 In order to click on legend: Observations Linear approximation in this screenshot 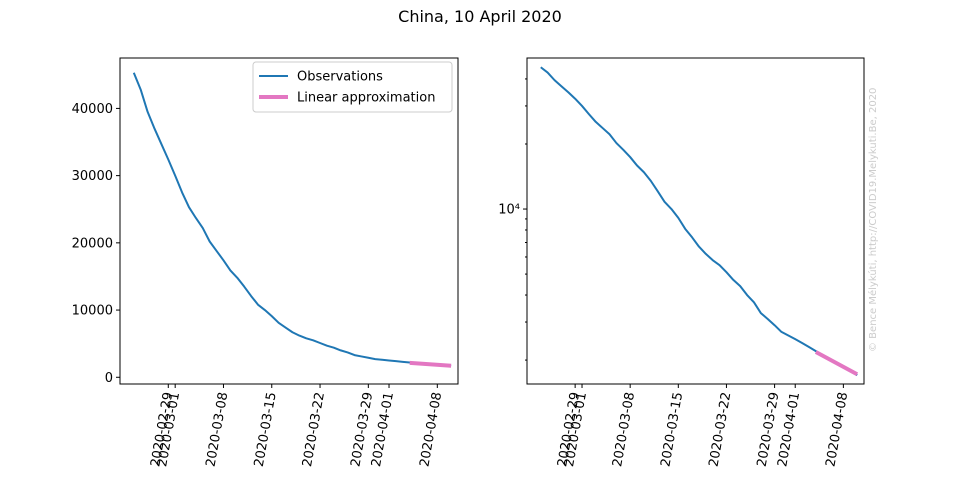, I will do `click(352, 87)`.